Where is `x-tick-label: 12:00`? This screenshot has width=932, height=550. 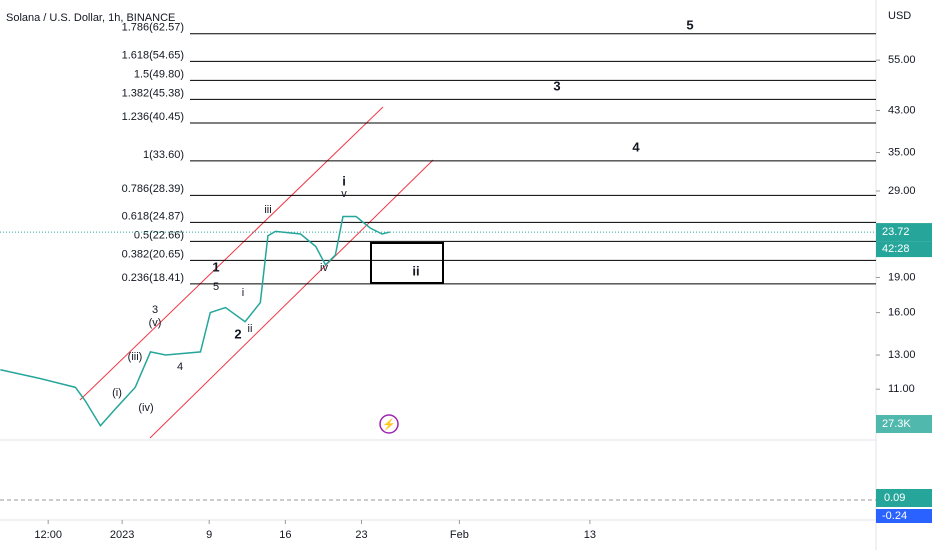
x-tick-label: 12:00 is located at coordinates (48, 535).